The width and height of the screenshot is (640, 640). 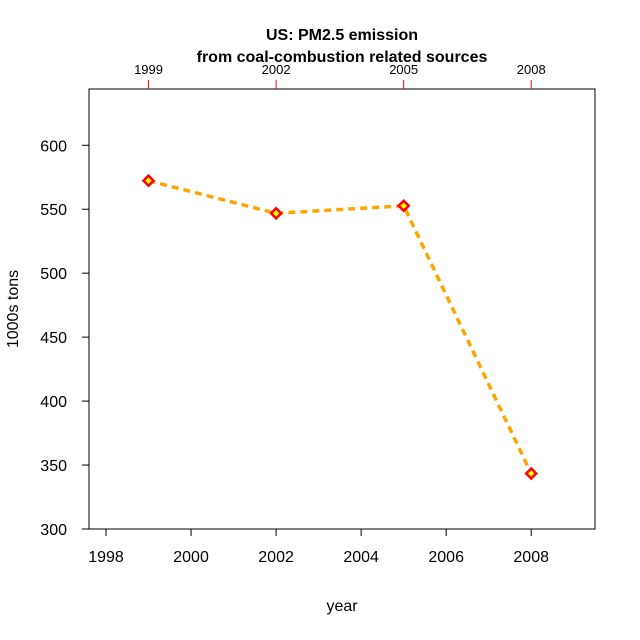 I want to click on top-tick-label: 1999, so click(x=148, y=69).